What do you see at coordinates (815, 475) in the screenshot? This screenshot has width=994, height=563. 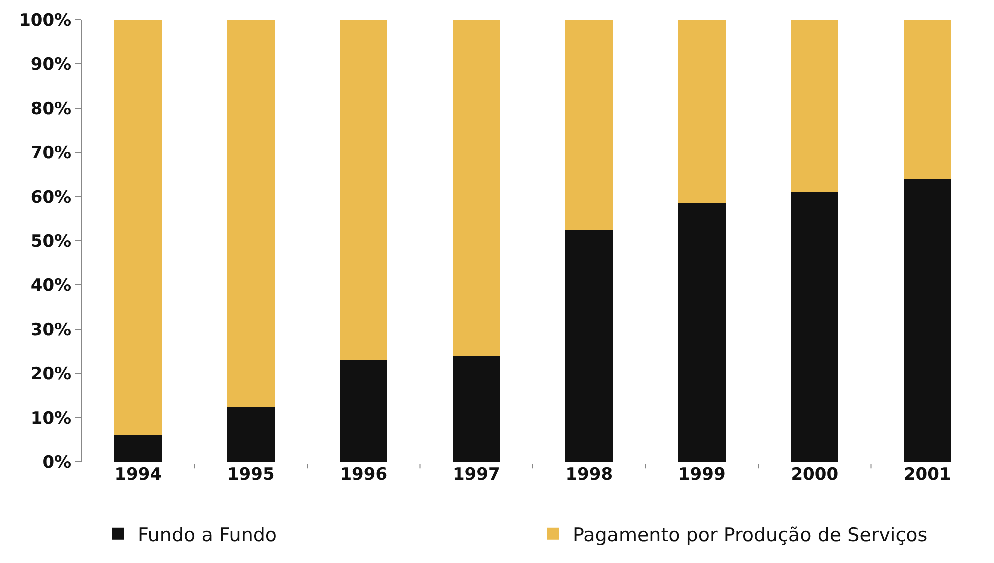 I see `x-tick-label: 2000` at bounding box center [815, 475].